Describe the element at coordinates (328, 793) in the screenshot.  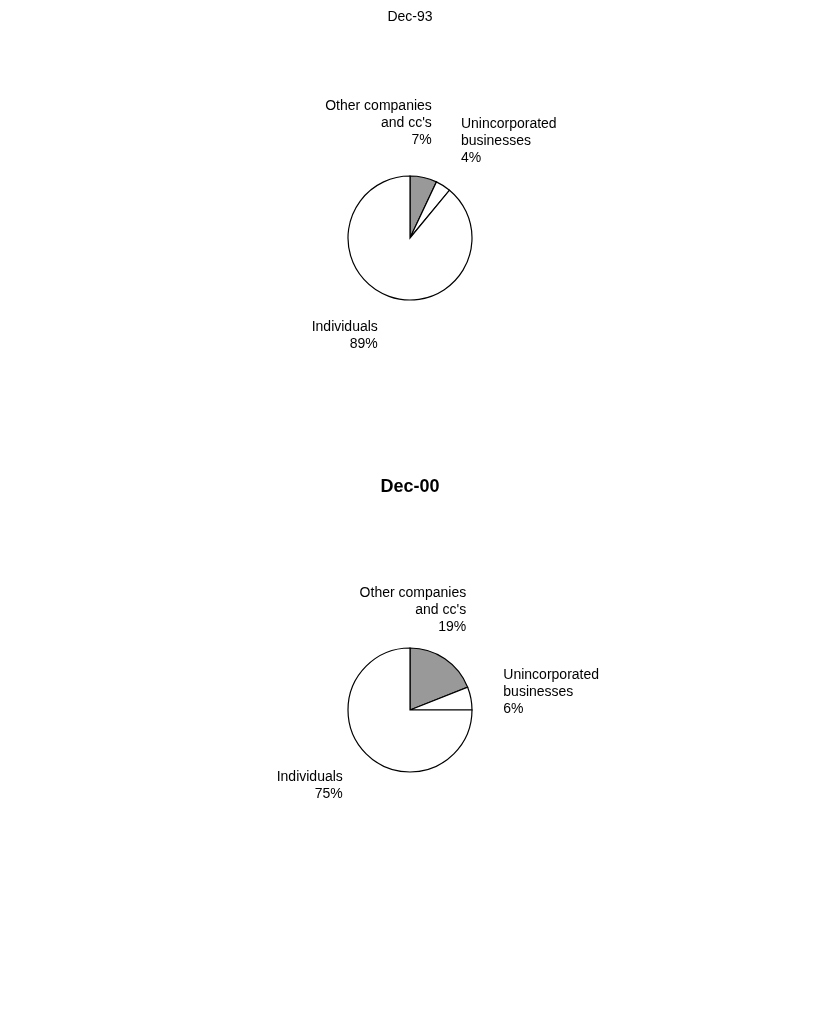
I see `data-label: 75%` at that location.